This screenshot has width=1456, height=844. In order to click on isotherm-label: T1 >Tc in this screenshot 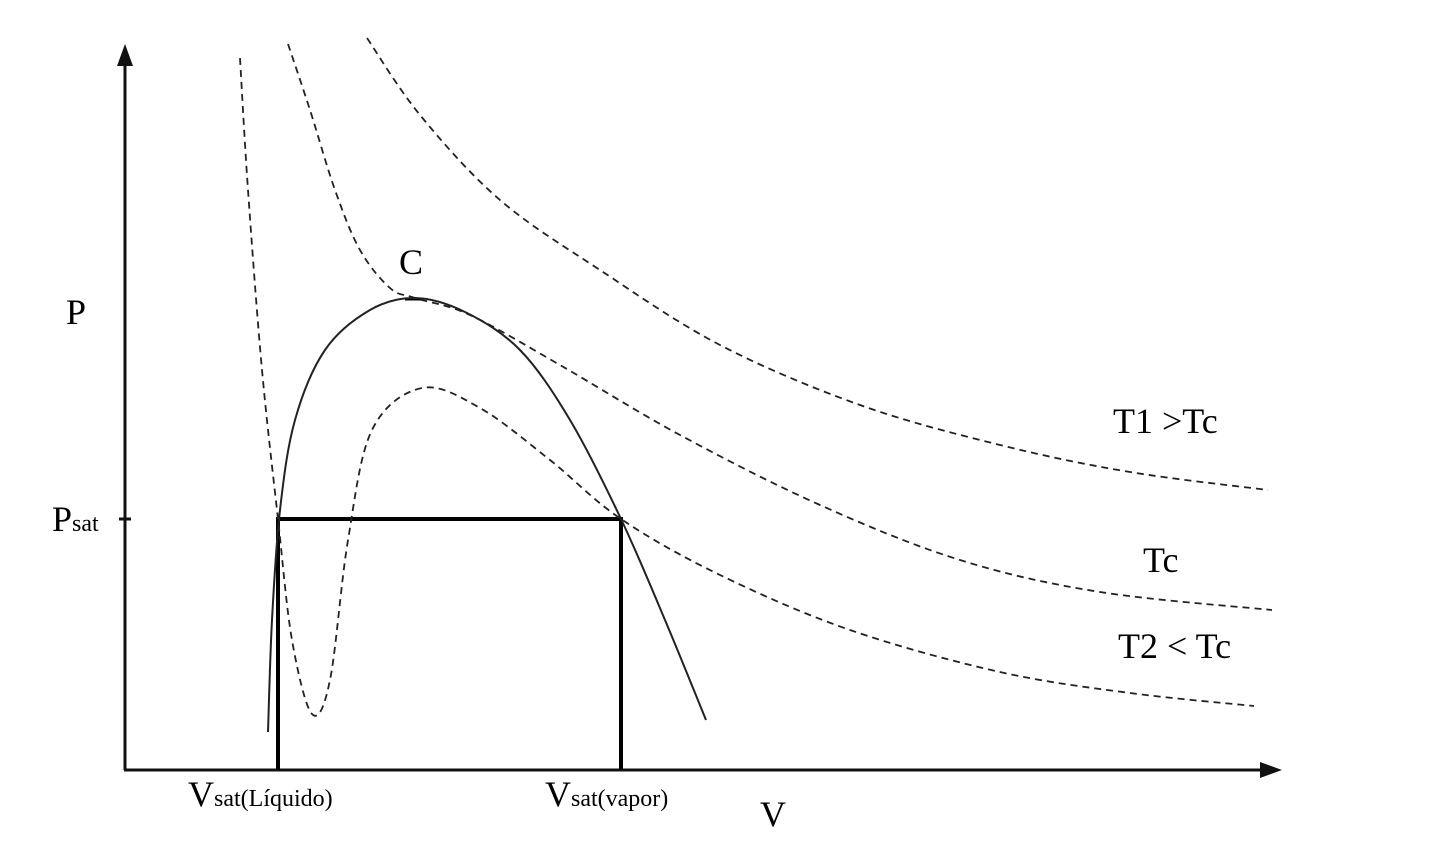, I will do `click(1165, 421)`.